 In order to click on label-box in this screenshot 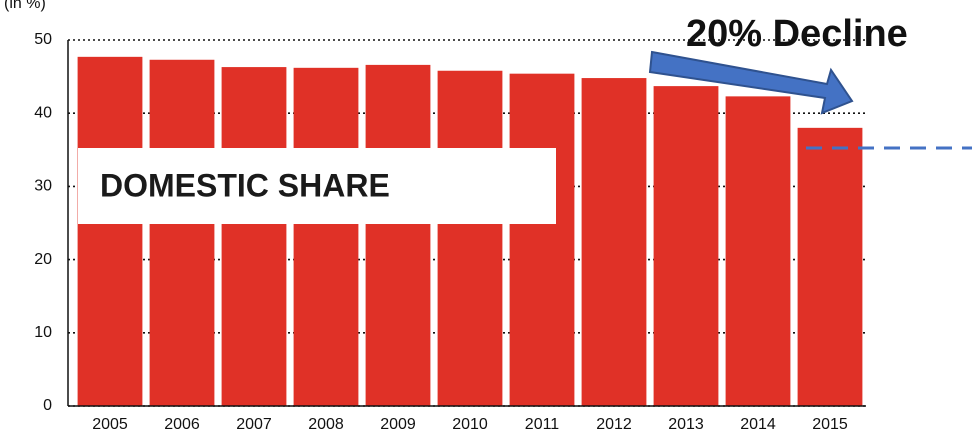, I will do `click(317, 186)`.